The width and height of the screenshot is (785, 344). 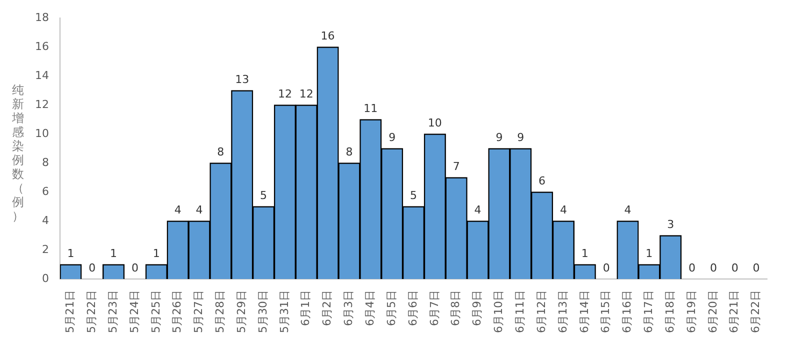 I want to click on x-tick-label: 6月18日, so click(x=669, y=312).